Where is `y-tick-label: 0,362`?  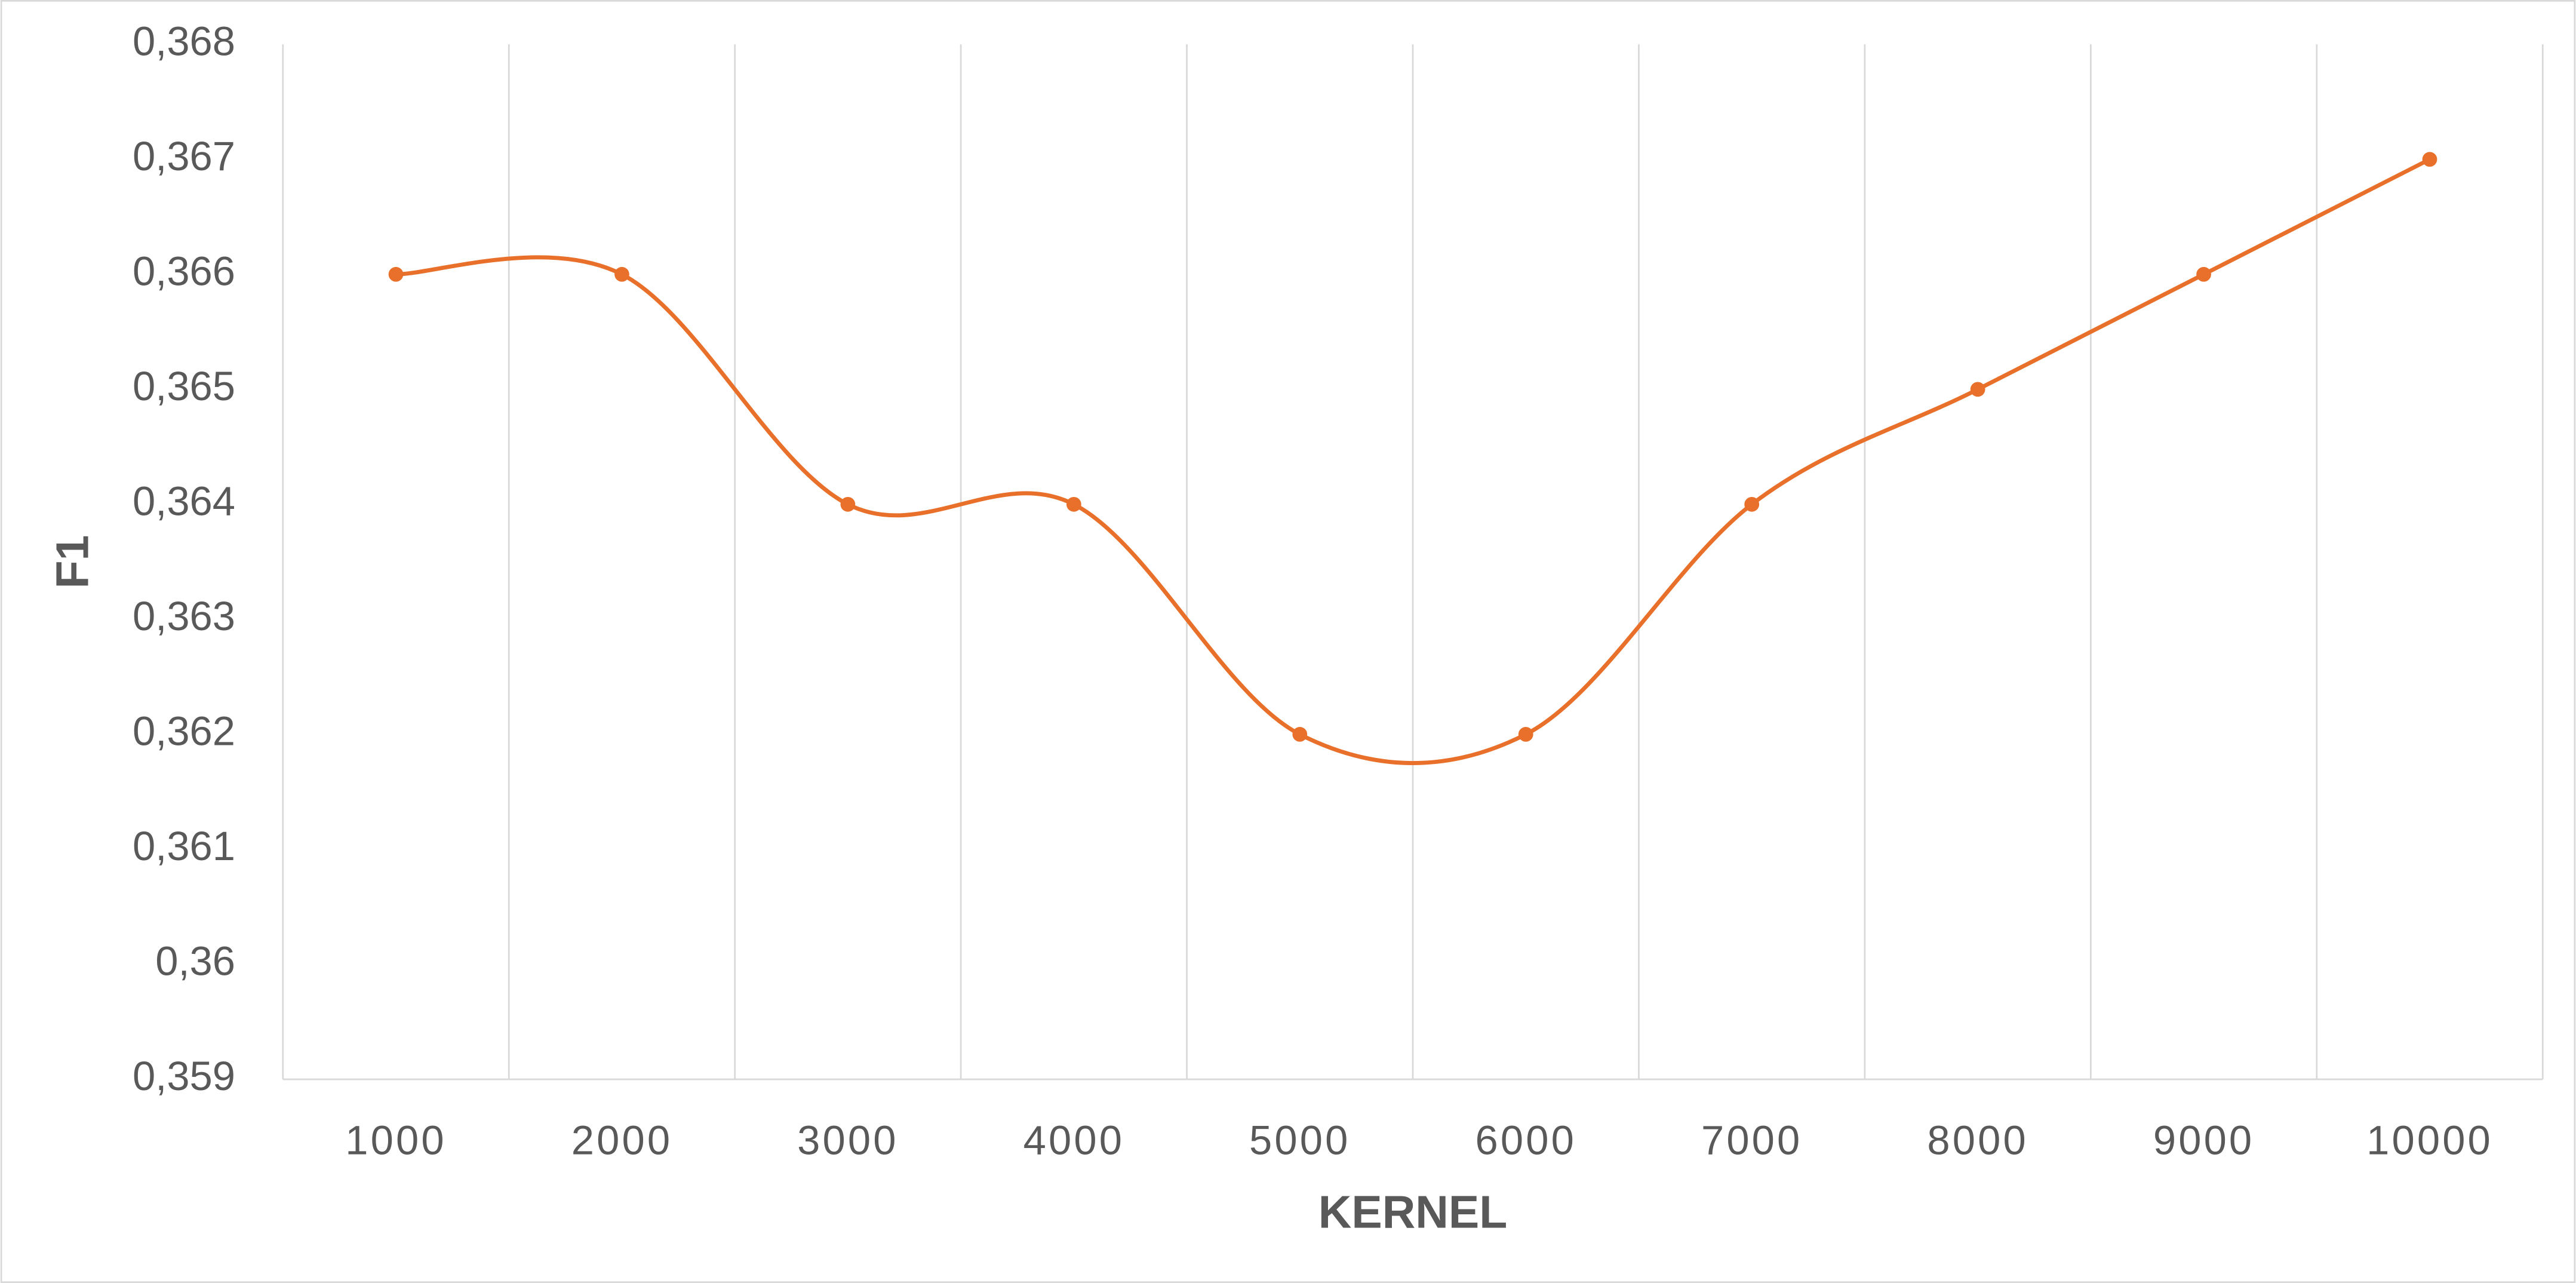 y-tick-label: 0,362 is located at coordinates (184, 731).